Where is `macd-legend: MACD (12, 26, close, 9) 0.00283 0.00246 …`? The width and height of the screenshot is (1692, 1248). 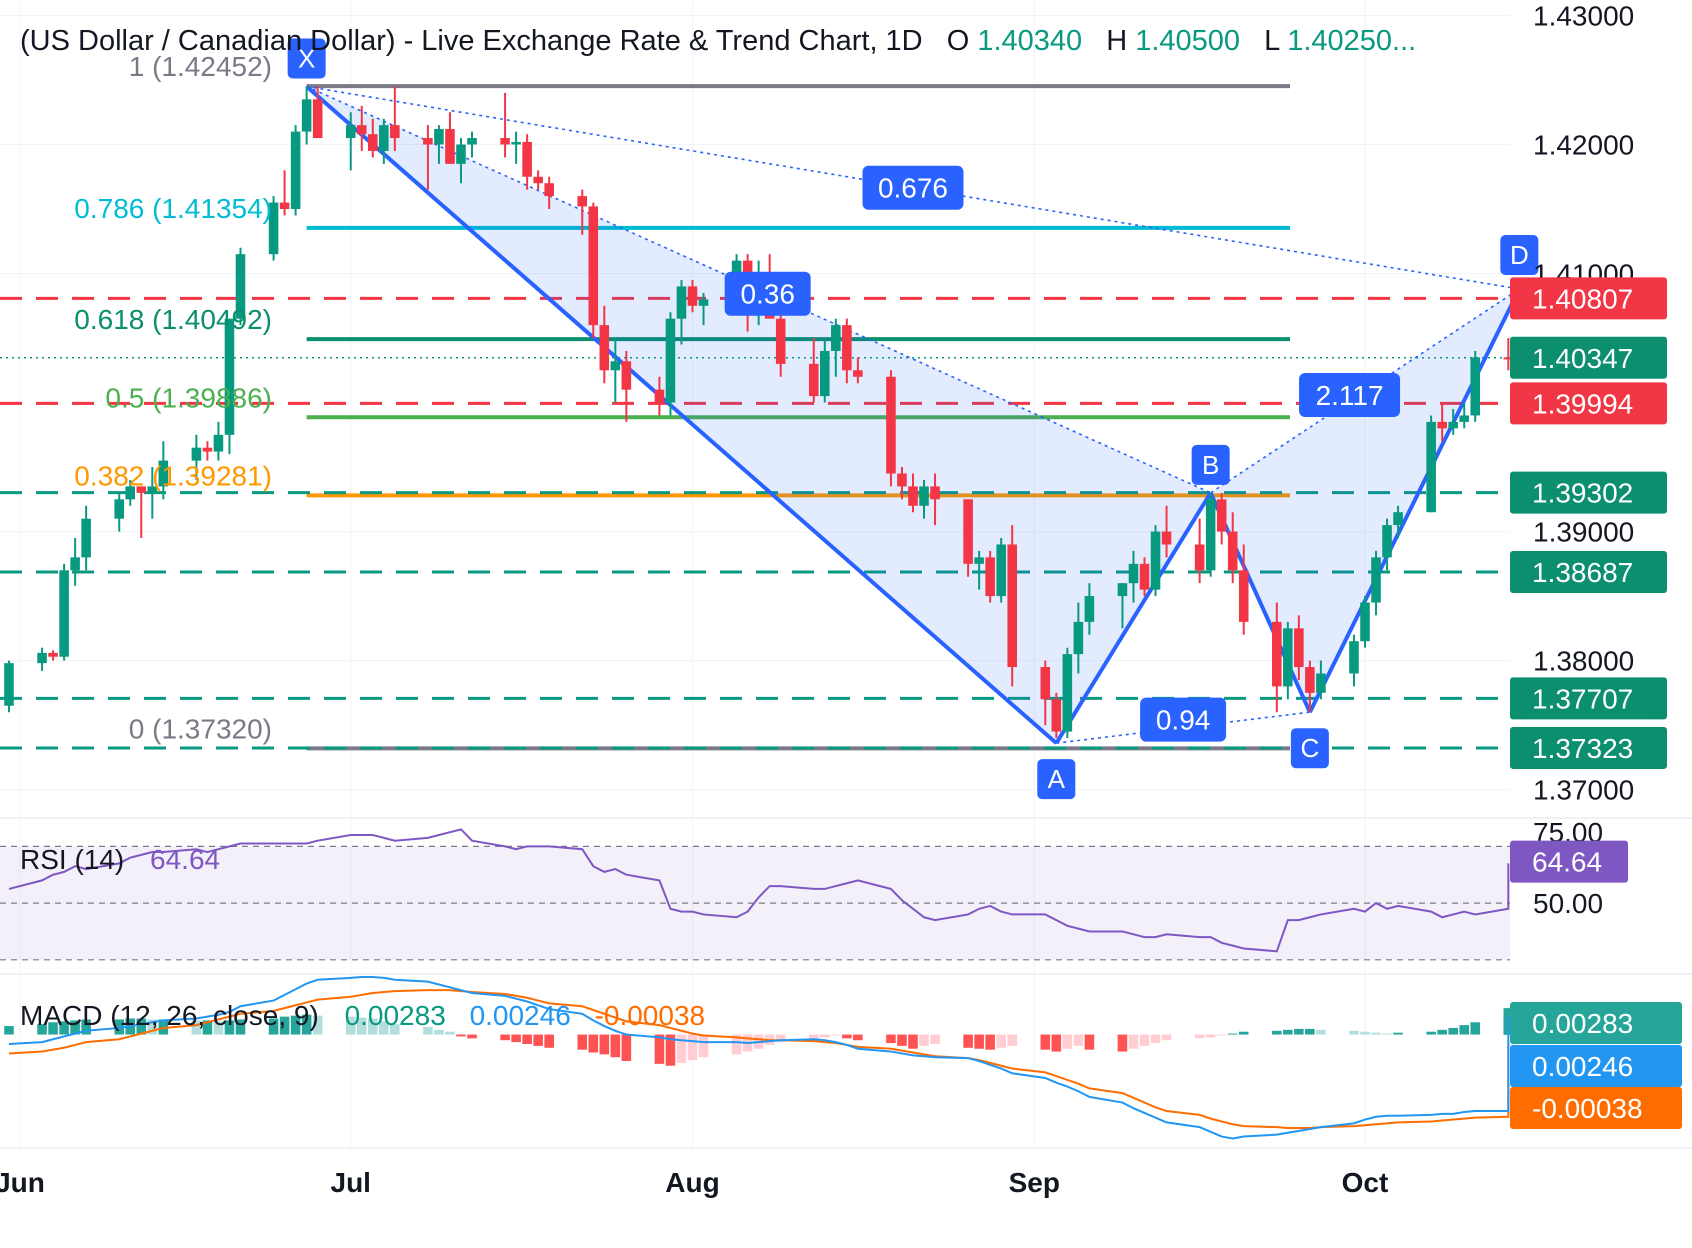
macd-legend: MACD (12, 26, close, 9) 0.00283 0.00246 … is located at coordinates (362, 1015).